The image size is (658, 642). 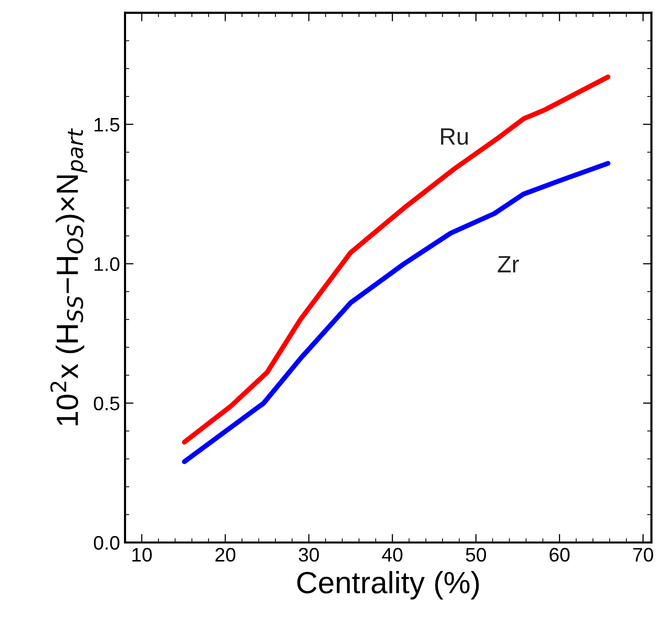 What do you see at coordinates (107, 403) in the screenshot?
I see `y-tick-label: 0.5` at bounding box center [107, 403].